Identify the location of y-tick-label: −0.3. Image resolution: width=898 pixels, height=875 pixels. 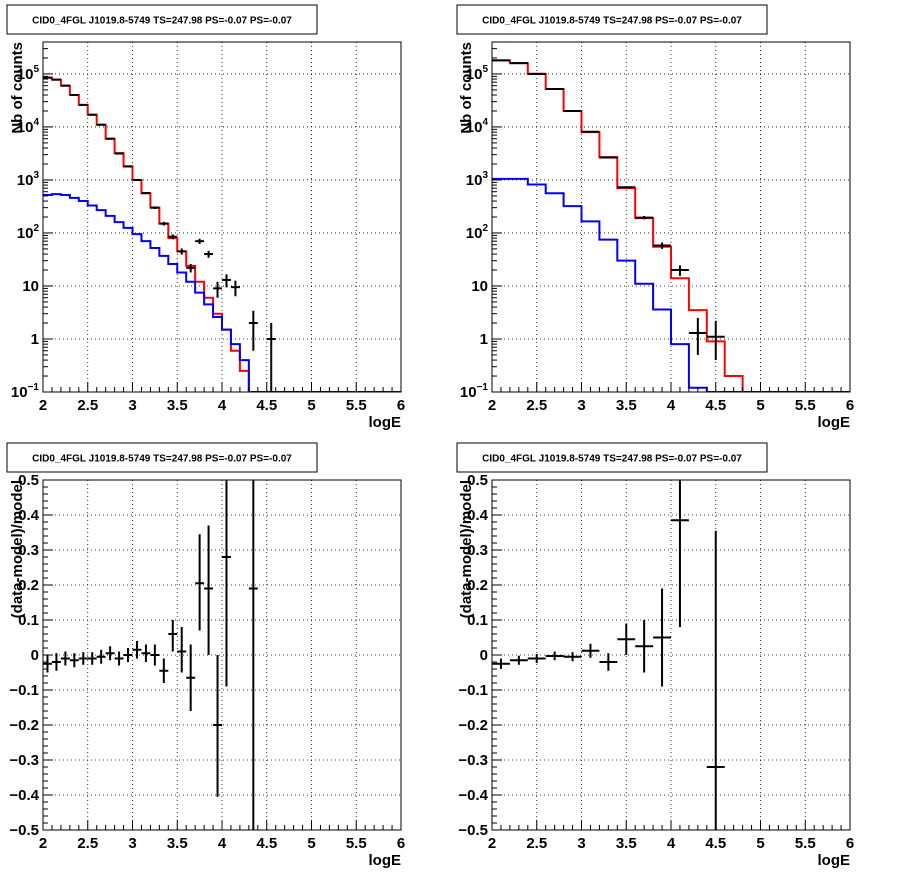
(24, 760).